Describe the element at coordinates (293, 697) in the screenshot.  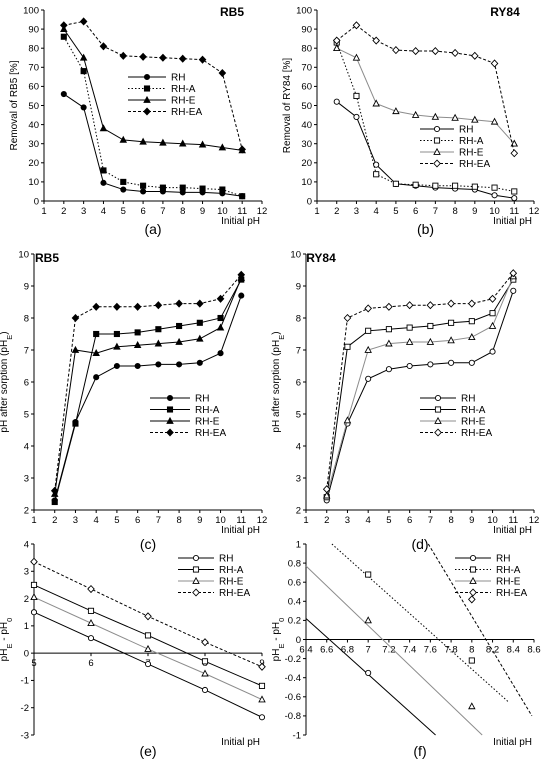
I see `y-tick-label: -0.6` at that location.